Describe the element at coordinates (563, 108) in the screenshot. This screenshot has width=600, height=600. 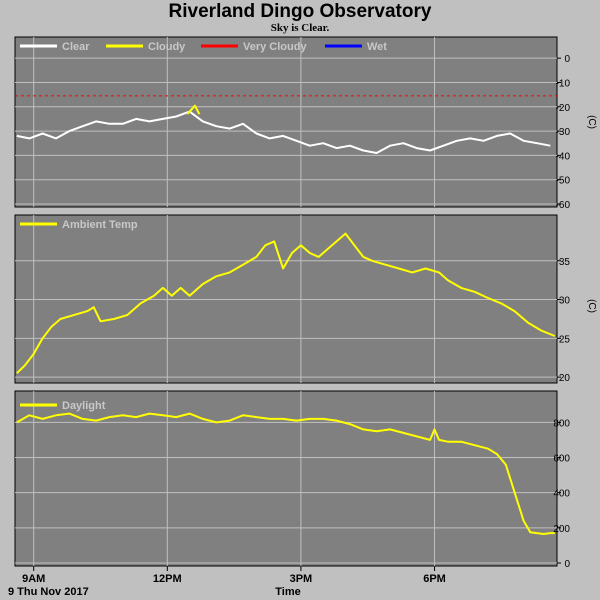
I see `y-tick-label: -20` at that location.